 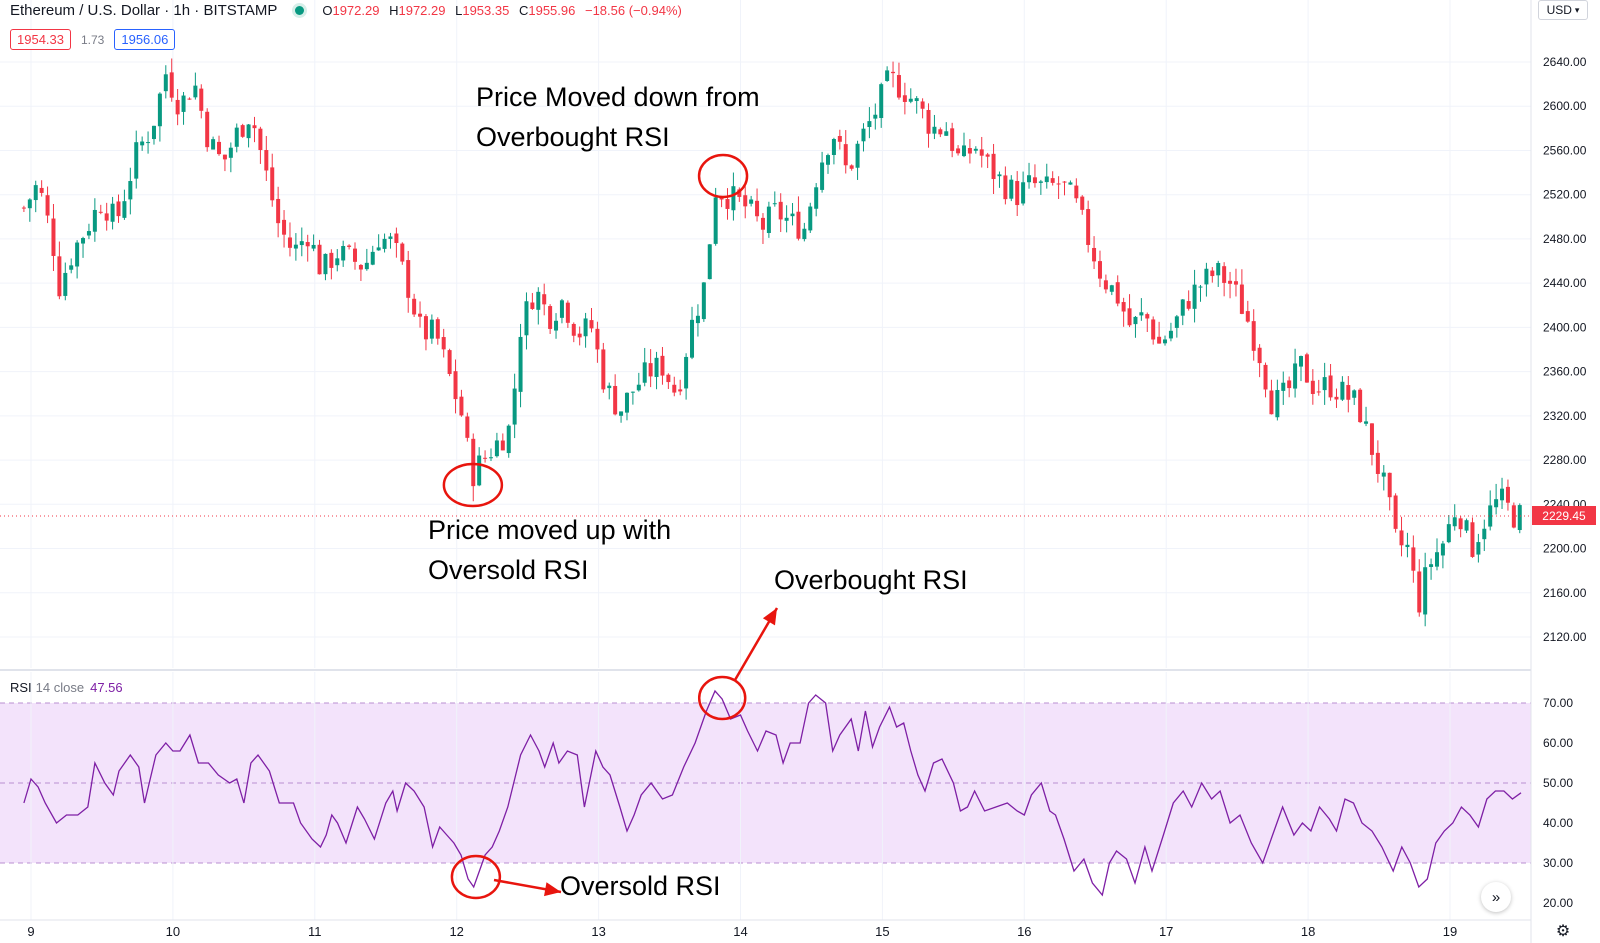 What do you see at coordinates (1565, 62) in the screenshot?
I see `price-tick-label: 2640.00` at bounding box center [1565, 62].